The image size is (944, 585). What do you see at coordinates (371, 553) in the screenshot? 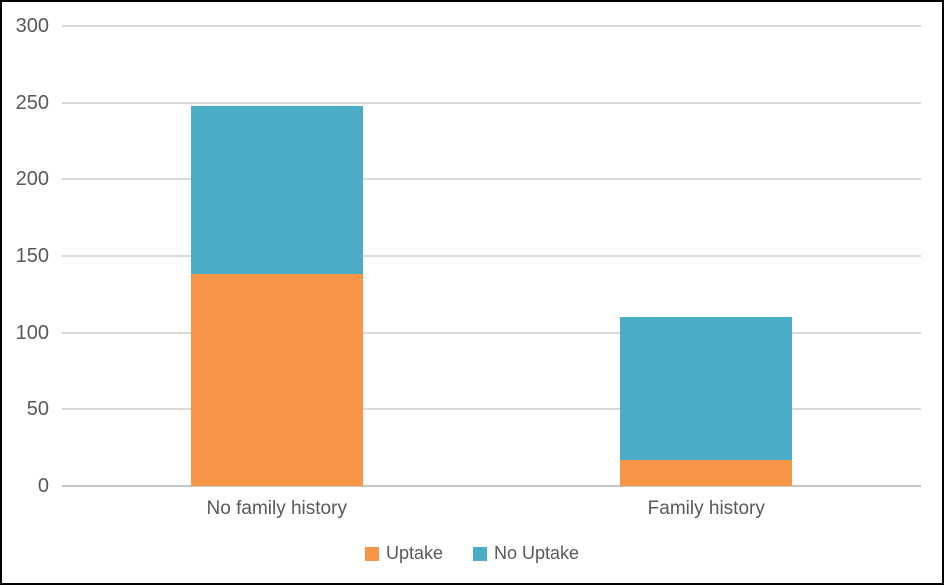
I see `uptake-legend-swatch-icon` at bounding box center [371, 553].